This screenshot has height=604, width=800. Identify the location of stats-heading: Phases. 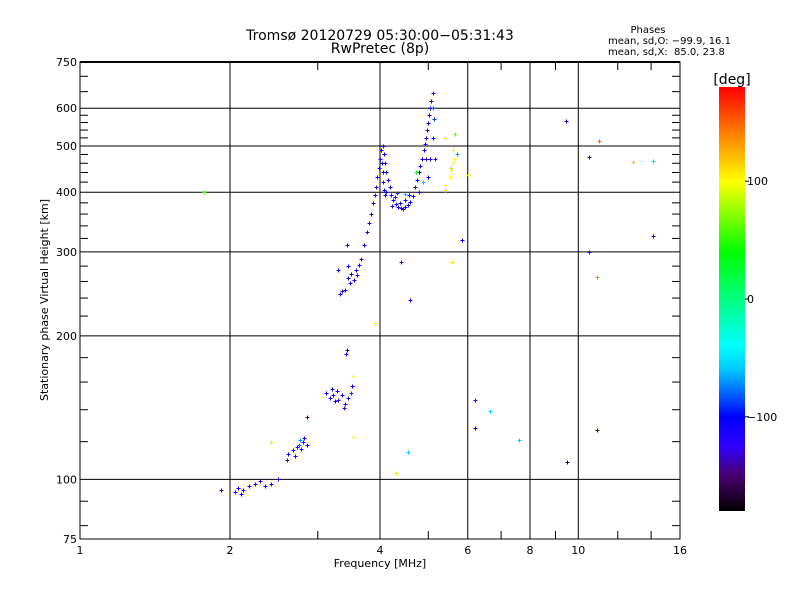
(647, 30).